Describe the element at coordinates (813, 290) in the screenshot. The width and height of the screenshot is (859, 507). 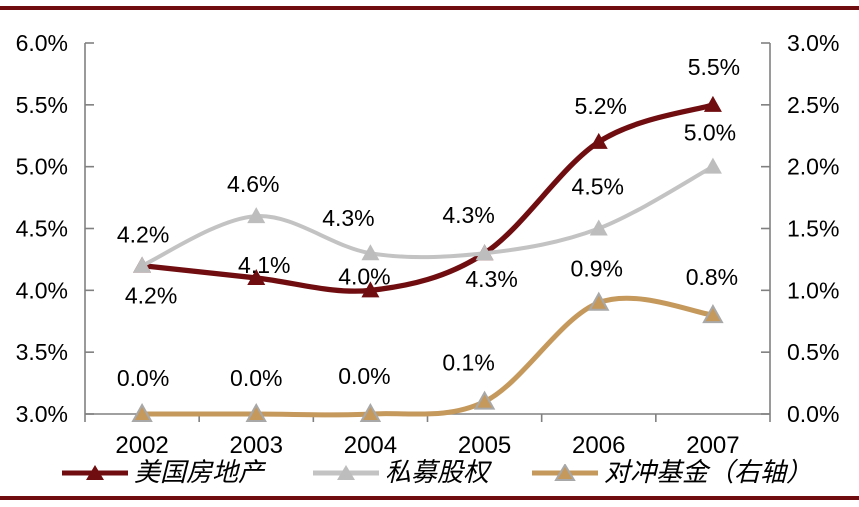
I see `right-axis-tick-label: 1.0%` at that location.